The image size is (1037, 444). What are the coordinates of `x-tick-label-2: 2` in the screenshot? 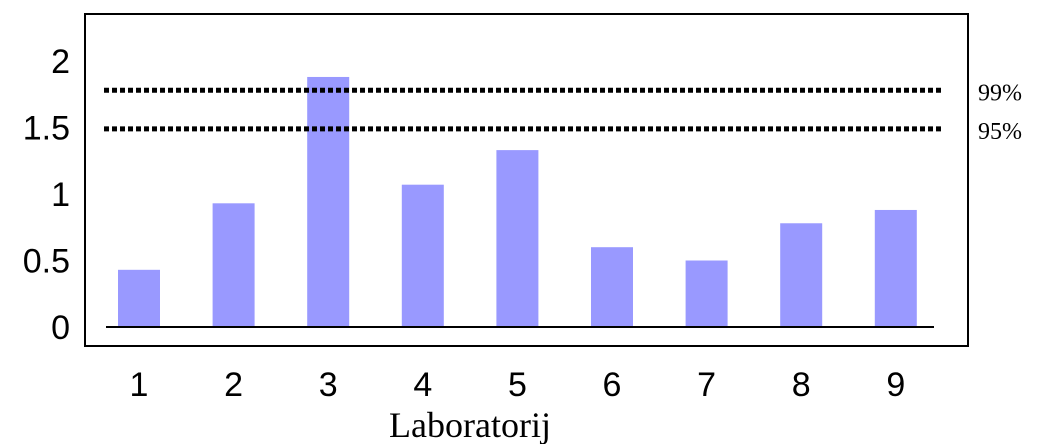 It's located at (233, 385).